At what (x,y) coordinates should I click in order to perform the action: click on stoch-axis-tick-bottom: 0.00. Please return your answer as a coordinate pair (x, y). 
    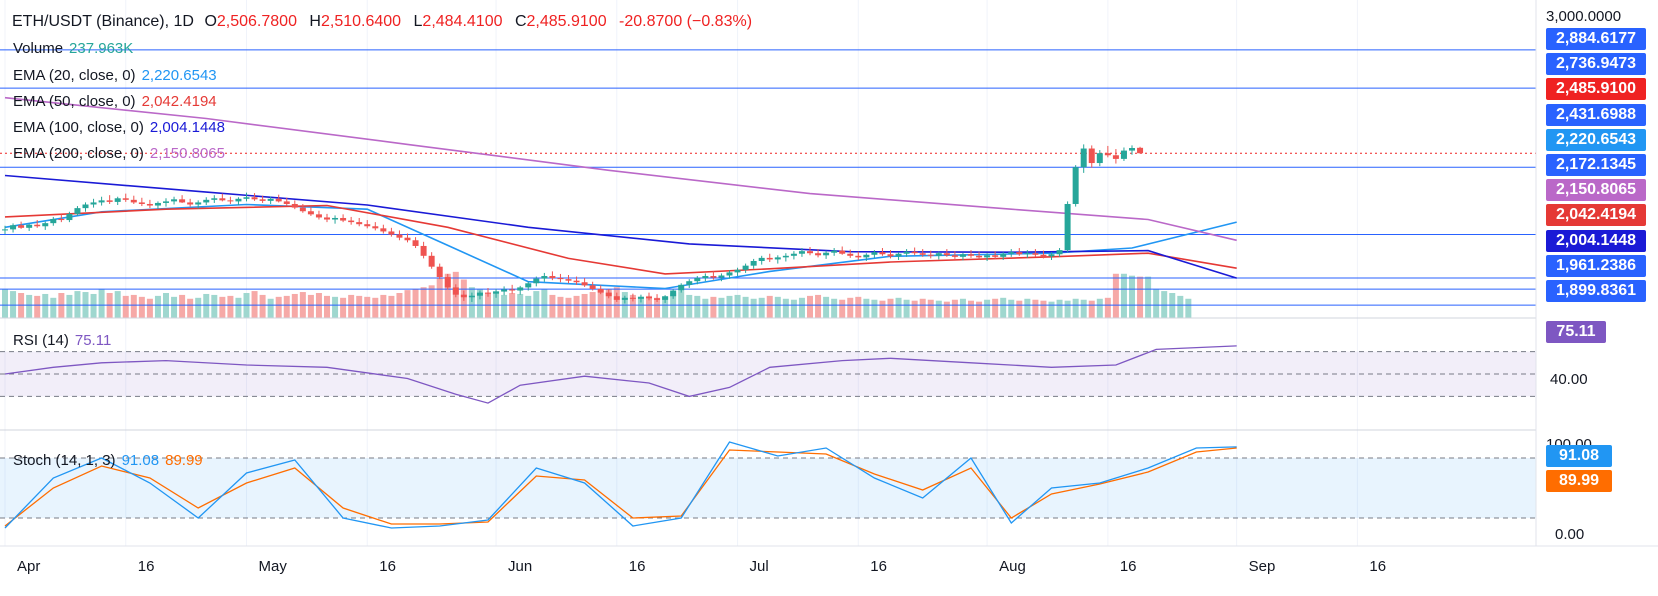
    Looking at the image, I should click on (1570, 534).